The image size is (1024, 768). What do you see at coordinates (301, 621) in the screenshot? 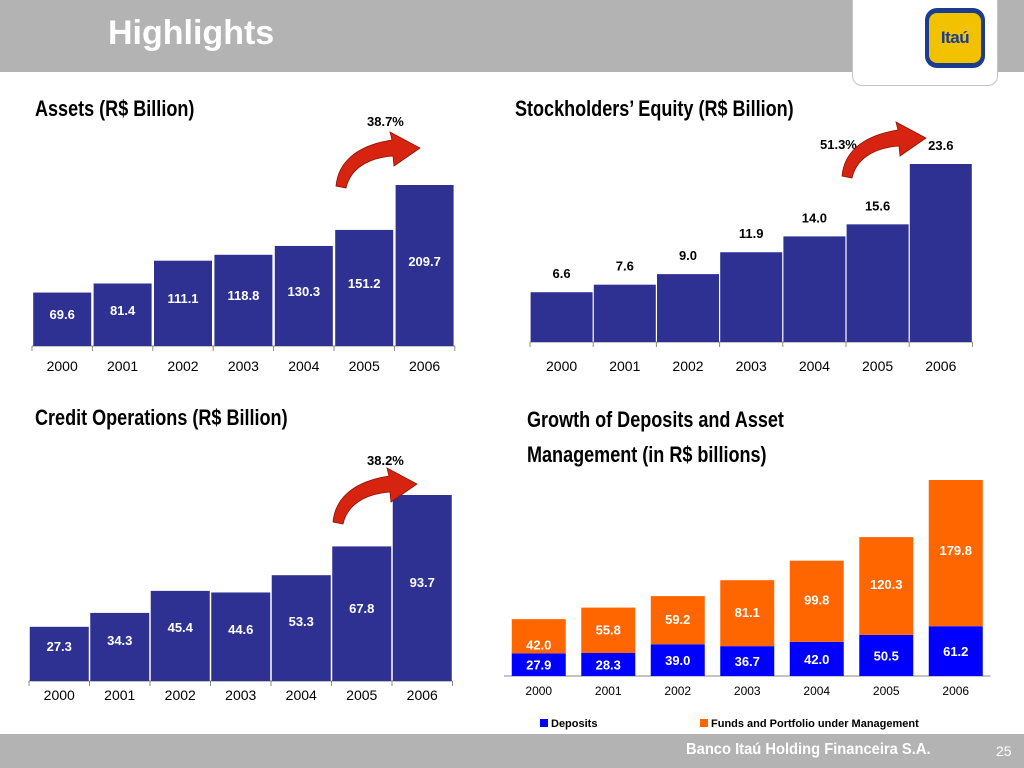
I see `credit-data-label: 53.3` at bounding box center [301, 621].